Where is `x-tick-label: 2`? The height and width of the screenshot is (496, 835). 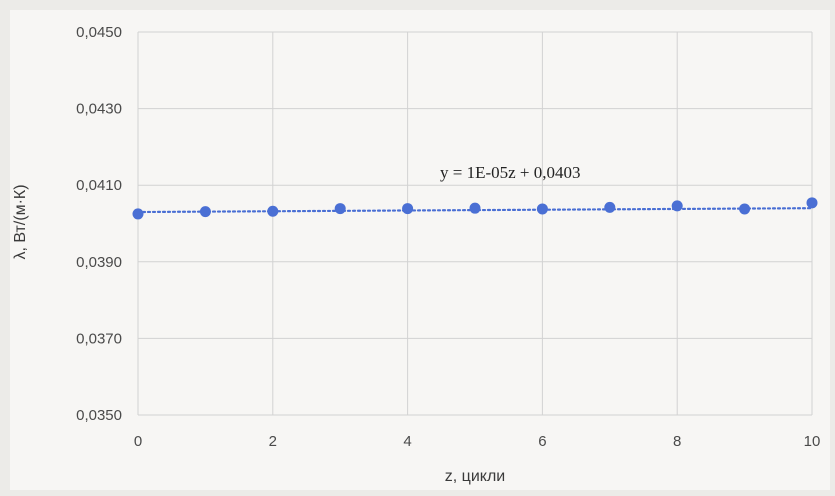
x-tick-label: 2 is located at coordinates (273, 441).